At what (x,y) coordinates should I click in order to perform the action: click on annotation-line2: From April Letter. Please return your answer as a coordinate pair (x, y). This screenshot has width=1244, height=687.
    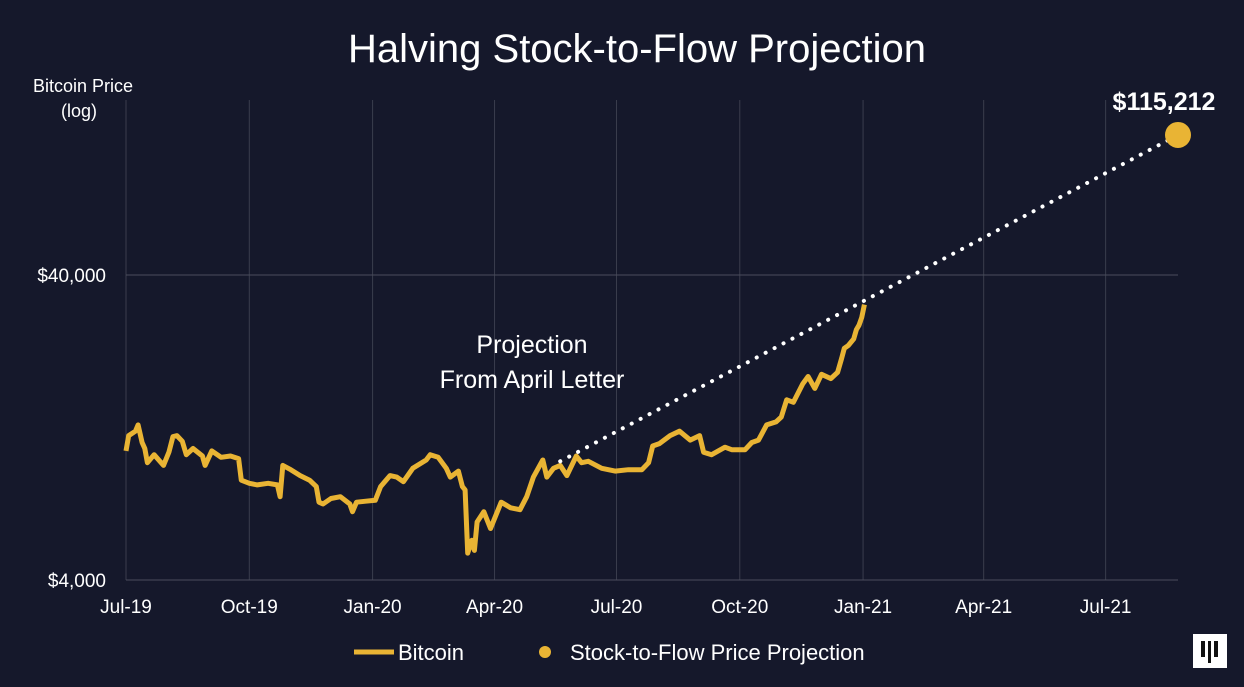
    Looking at the image, I should click on (532, 380).